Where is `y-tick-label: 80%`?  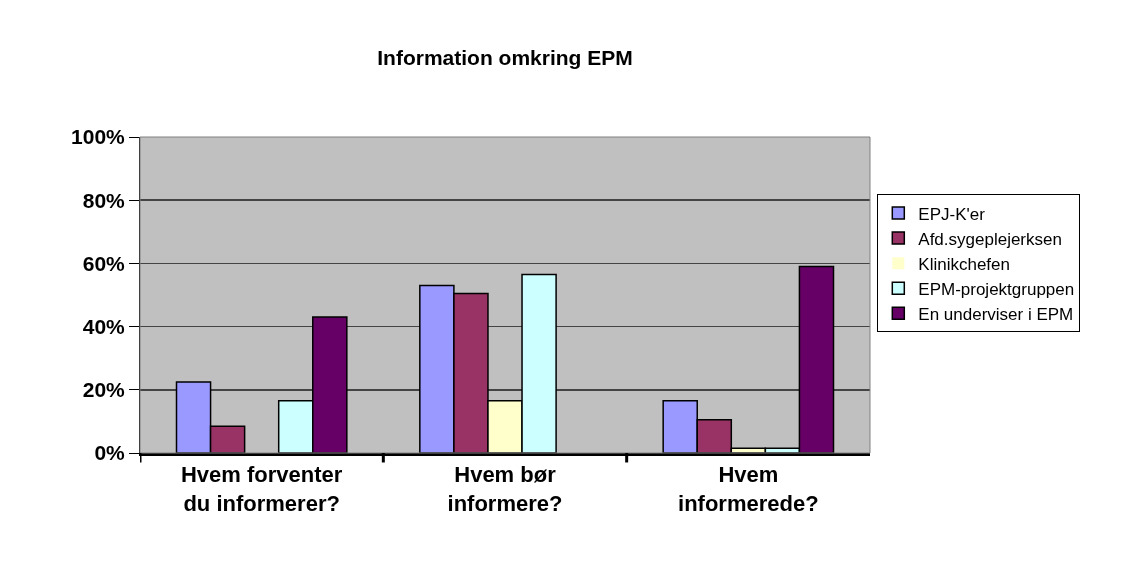
y-tick-label: 80% is located at coordinates (104, 200).